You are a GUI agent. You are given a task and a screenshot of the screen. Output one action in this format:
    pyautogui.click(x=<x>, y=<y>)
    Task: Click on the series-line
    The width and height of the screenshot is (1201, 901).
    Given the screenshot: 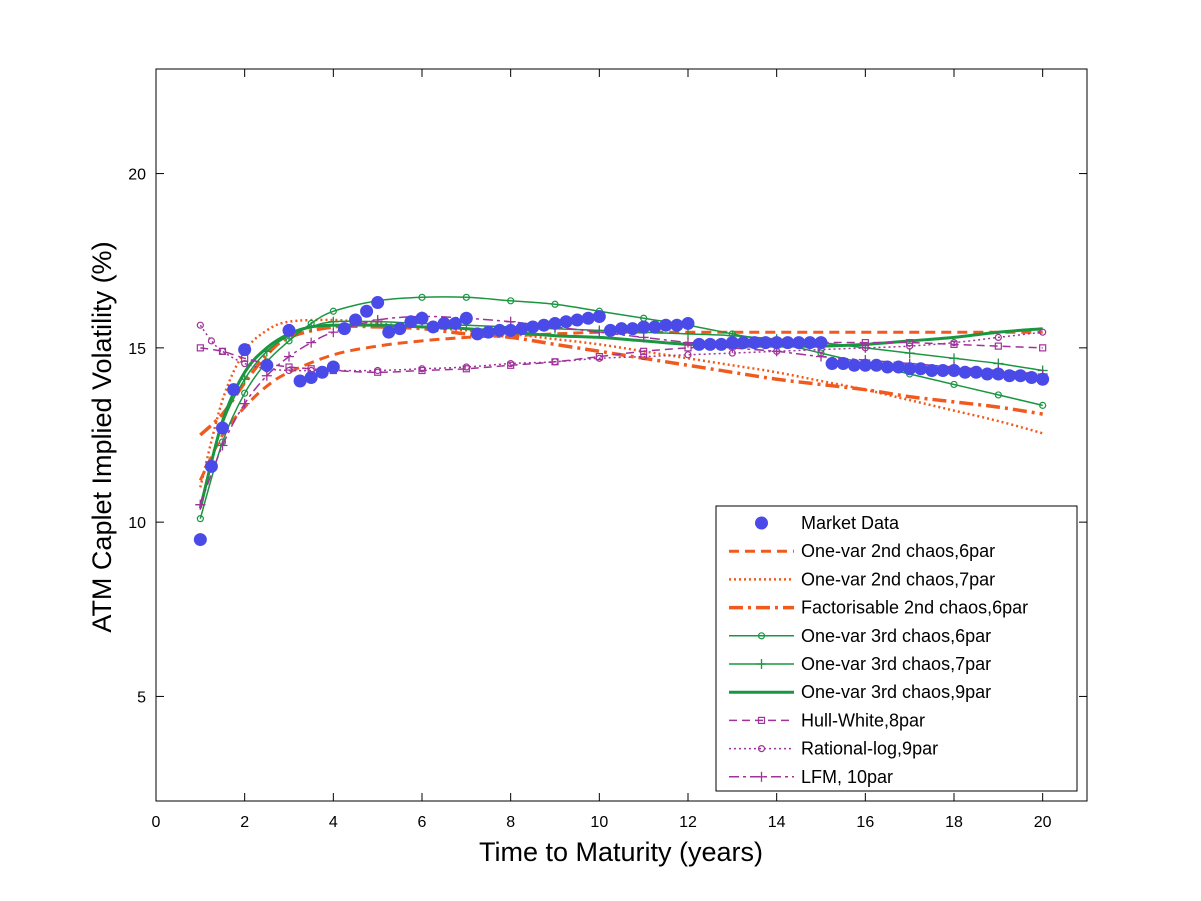 What is the action you would take?
    pyautogui.click(x=621, y=380)
    